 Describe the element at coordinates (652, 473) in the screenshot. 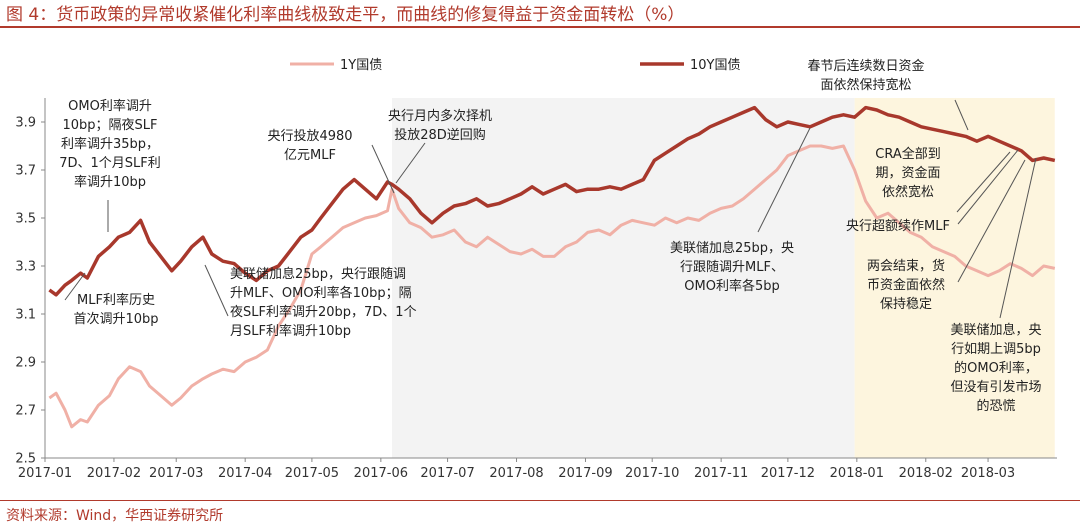

I see `x-tick-label: 2017-10` at that location.